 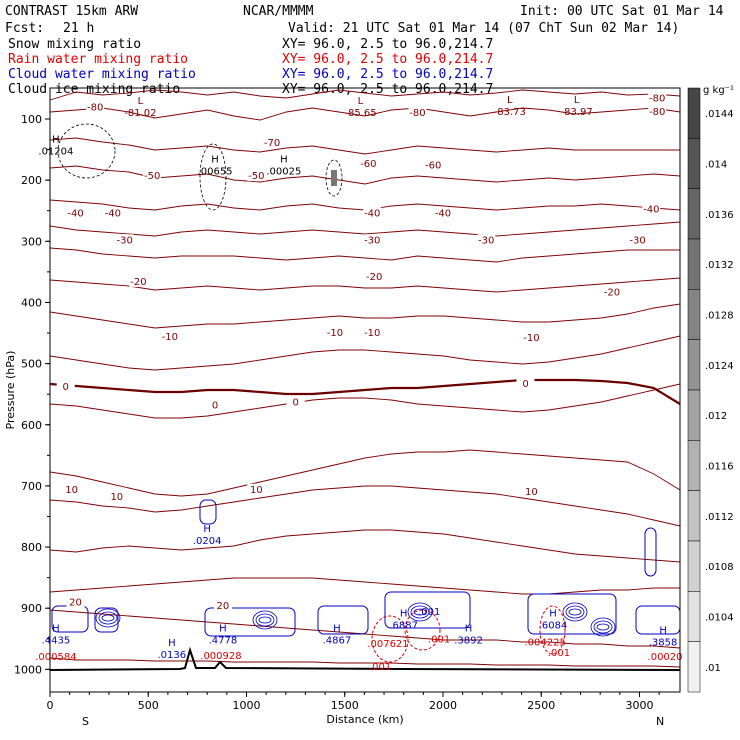 I want to click on legend-xy: XY= 96.0, 2.5 to 96.0,214.7, so click(x=387, y=44).